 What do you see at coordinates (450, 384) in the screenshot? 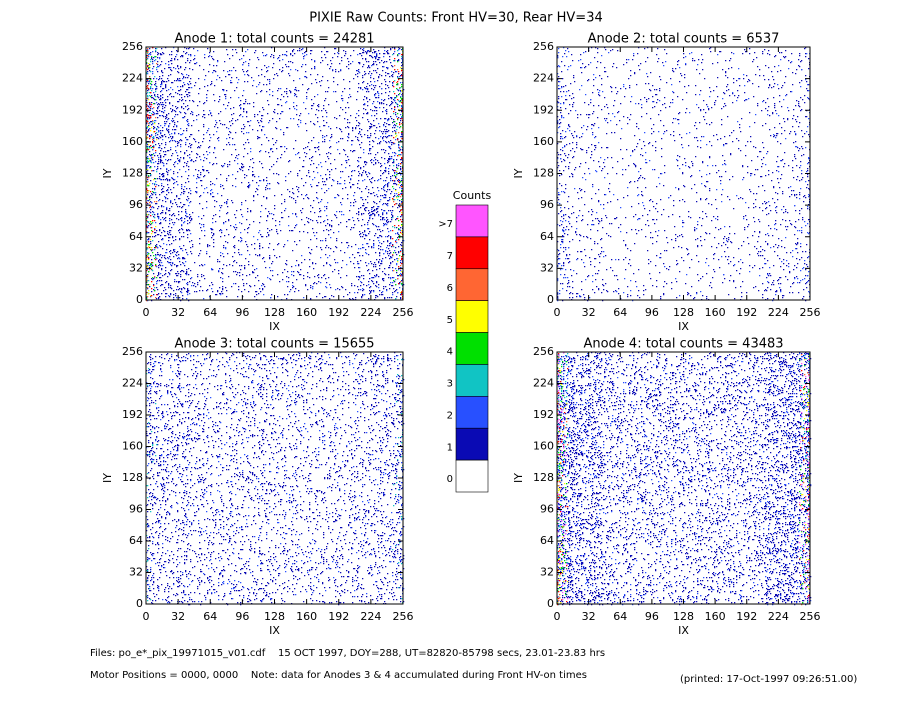
I see `colorbar-label: 3` at bounding box center [450, 384].